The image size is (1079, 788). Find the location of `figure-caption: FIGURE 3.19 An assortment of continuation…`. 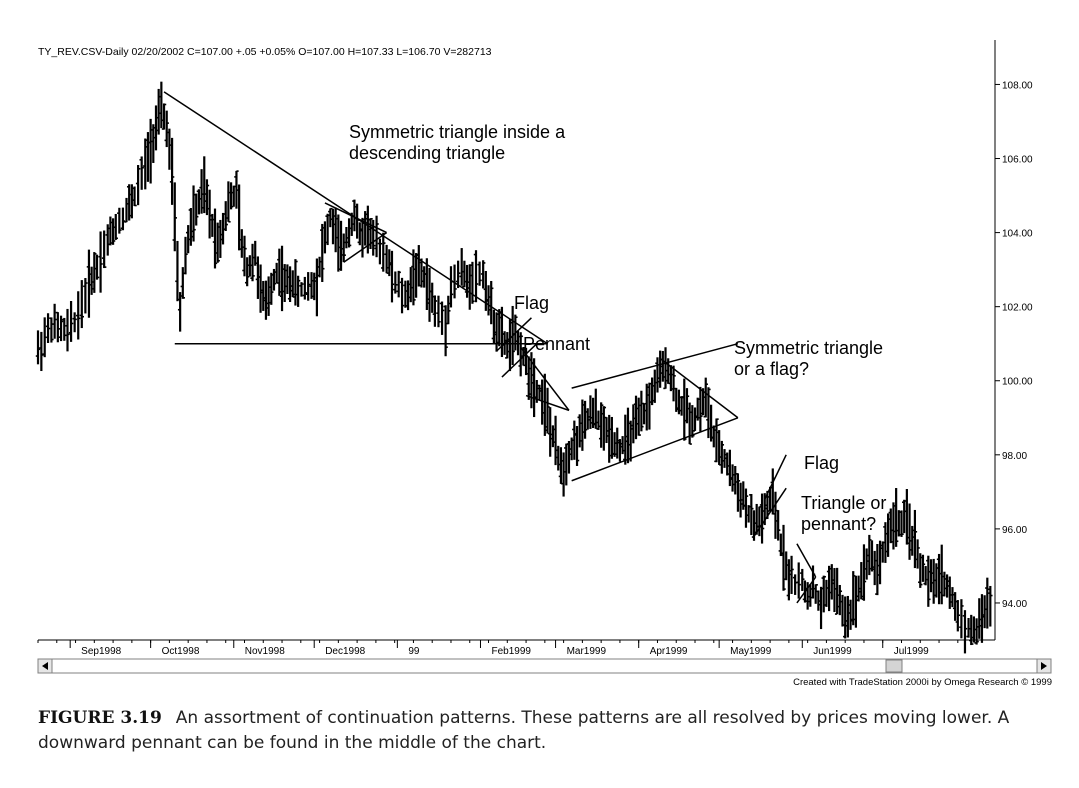

figure-caption: FIGURE 3.19 An assortment of continuation… is located at coordinates (543, 731).